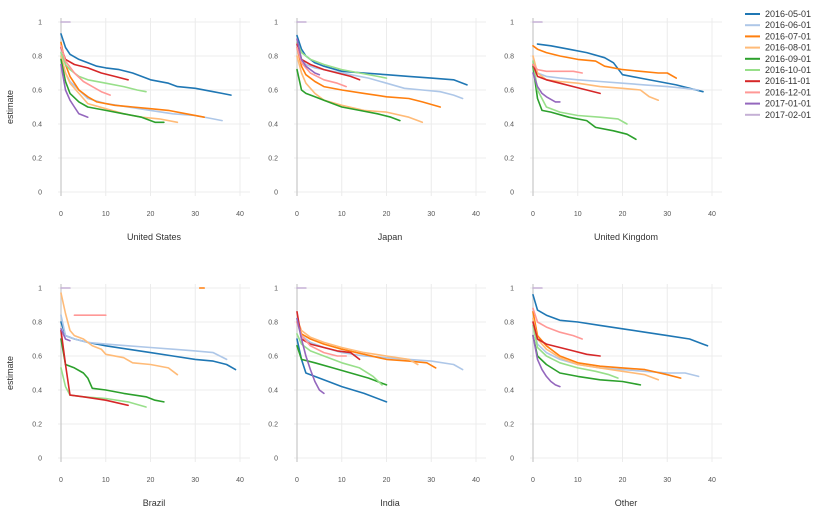 The height and width of the screenshot is (525, 823). I want to click on y-axis-label: estimate, so click(10, 107).